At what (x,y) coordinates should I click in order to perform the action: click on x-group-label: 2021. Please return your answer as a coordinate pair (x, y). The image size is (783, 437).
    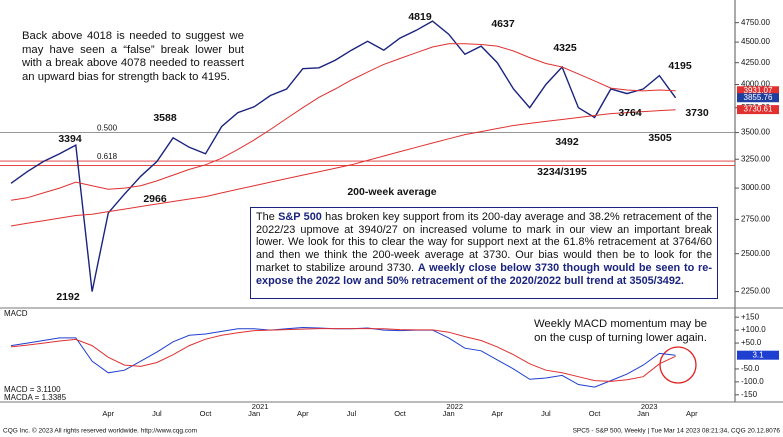
    Looking at the image, I should click on (260, 406).